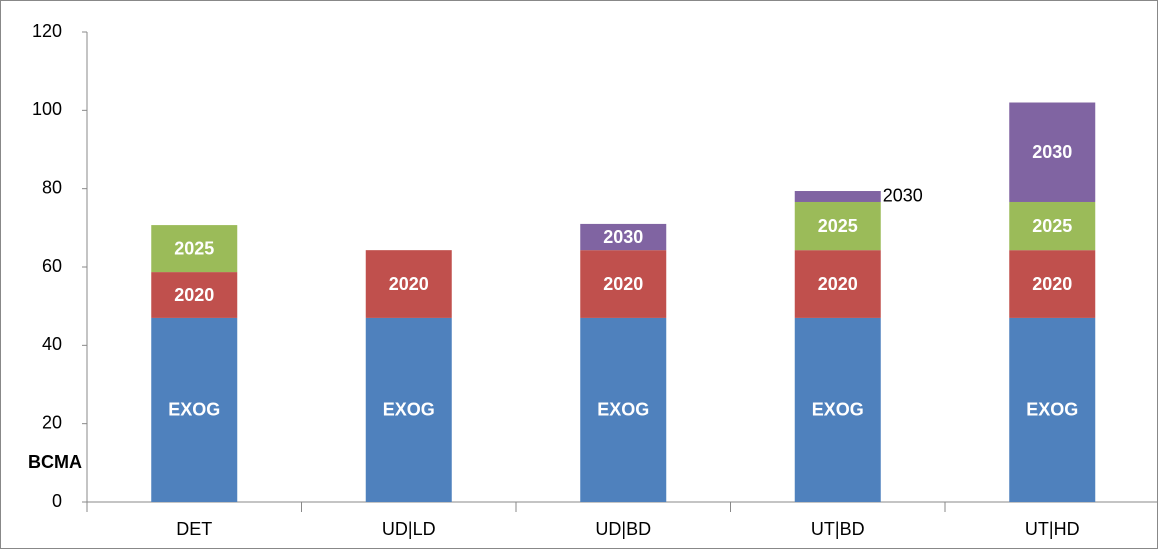 The image size is (1158, 549). Describe the element at coordinates (52, 187) in the screenshot. I see `y-tick-label: 80` at that location.